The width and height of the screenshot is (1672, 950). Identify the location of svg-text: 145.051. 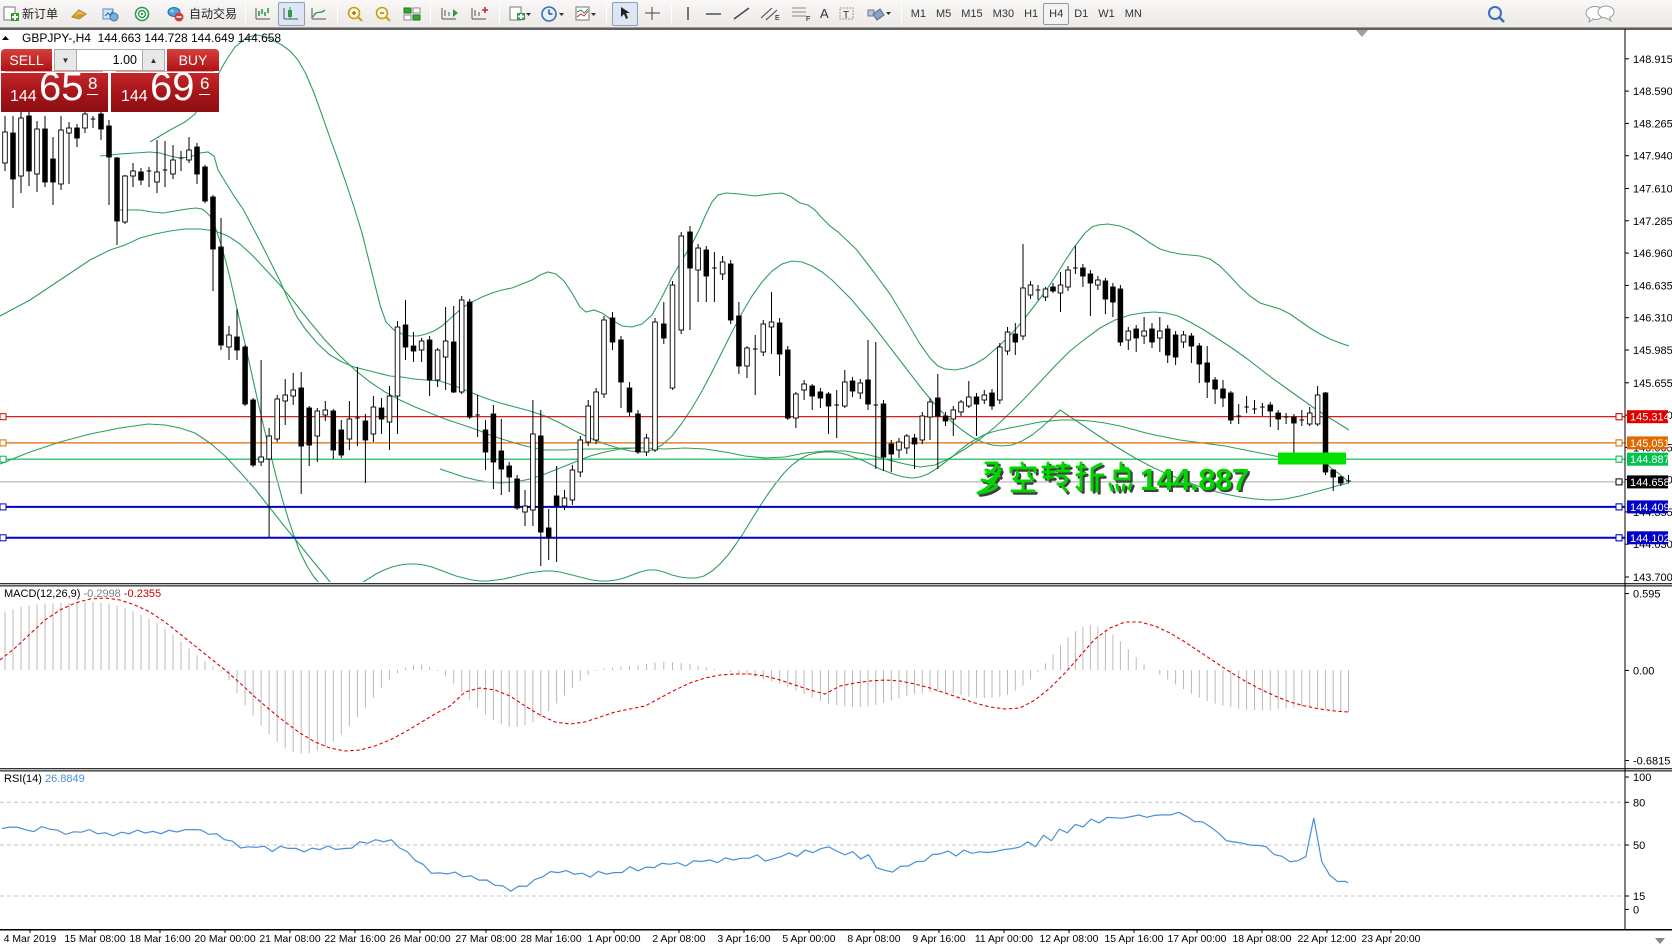
(1650, 444).